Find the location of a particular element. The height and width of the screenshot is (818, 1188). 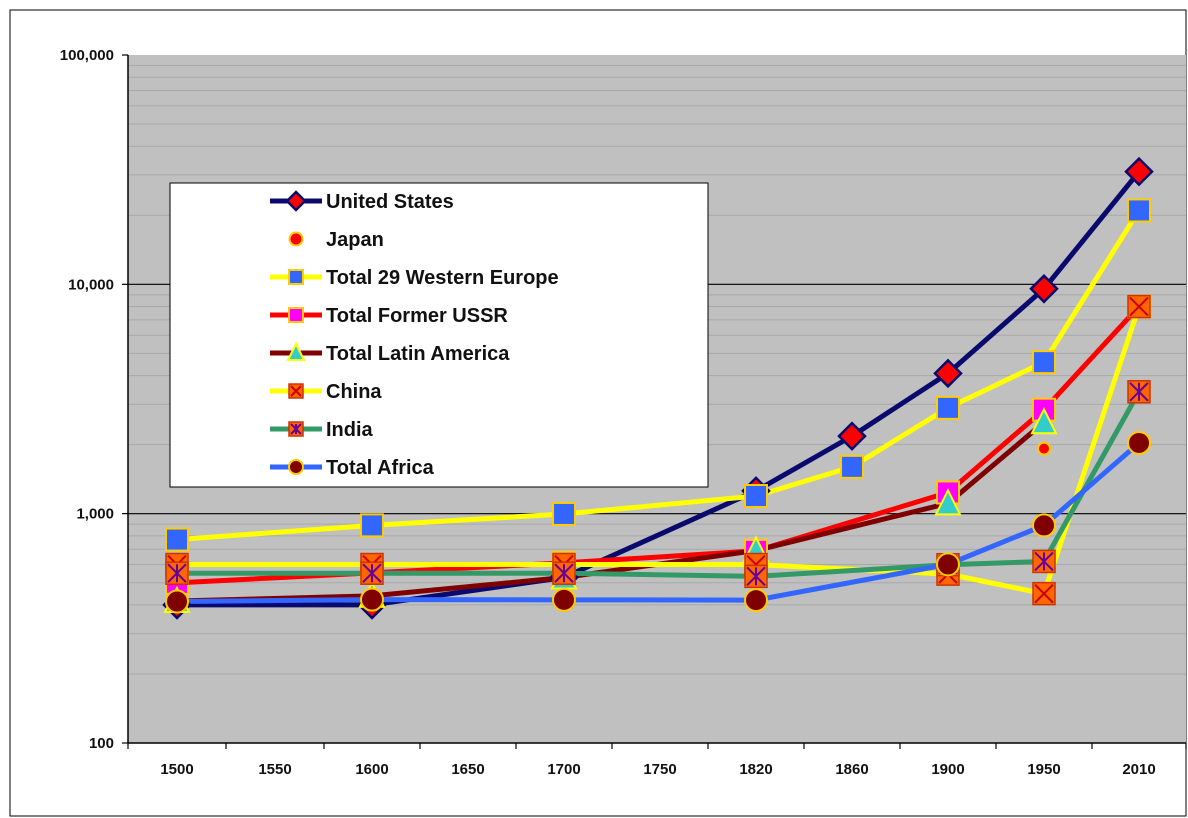

legend-label-united-states: United States is located at coordinates (390, 202).